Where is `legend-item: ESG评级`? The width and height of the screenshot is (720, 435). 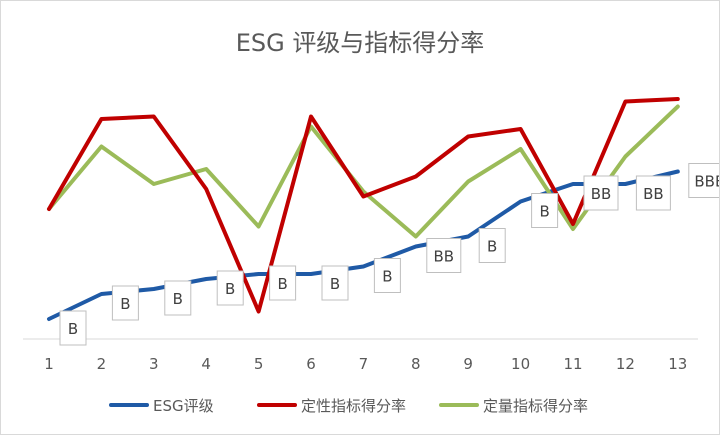
legend-item: ESG评级 is located at coordinates (161, 406).